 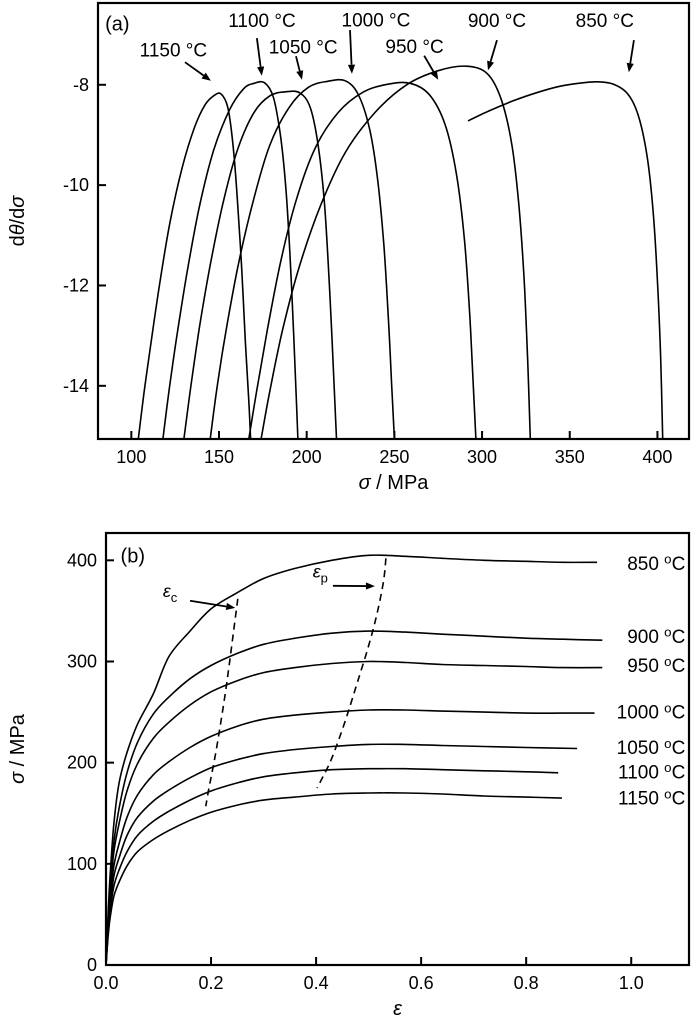 What do you see at coordinates (351, 673) in the screenshot?
I see `series-epsilon-p-marker-curve` at bounding box center [351, 673].